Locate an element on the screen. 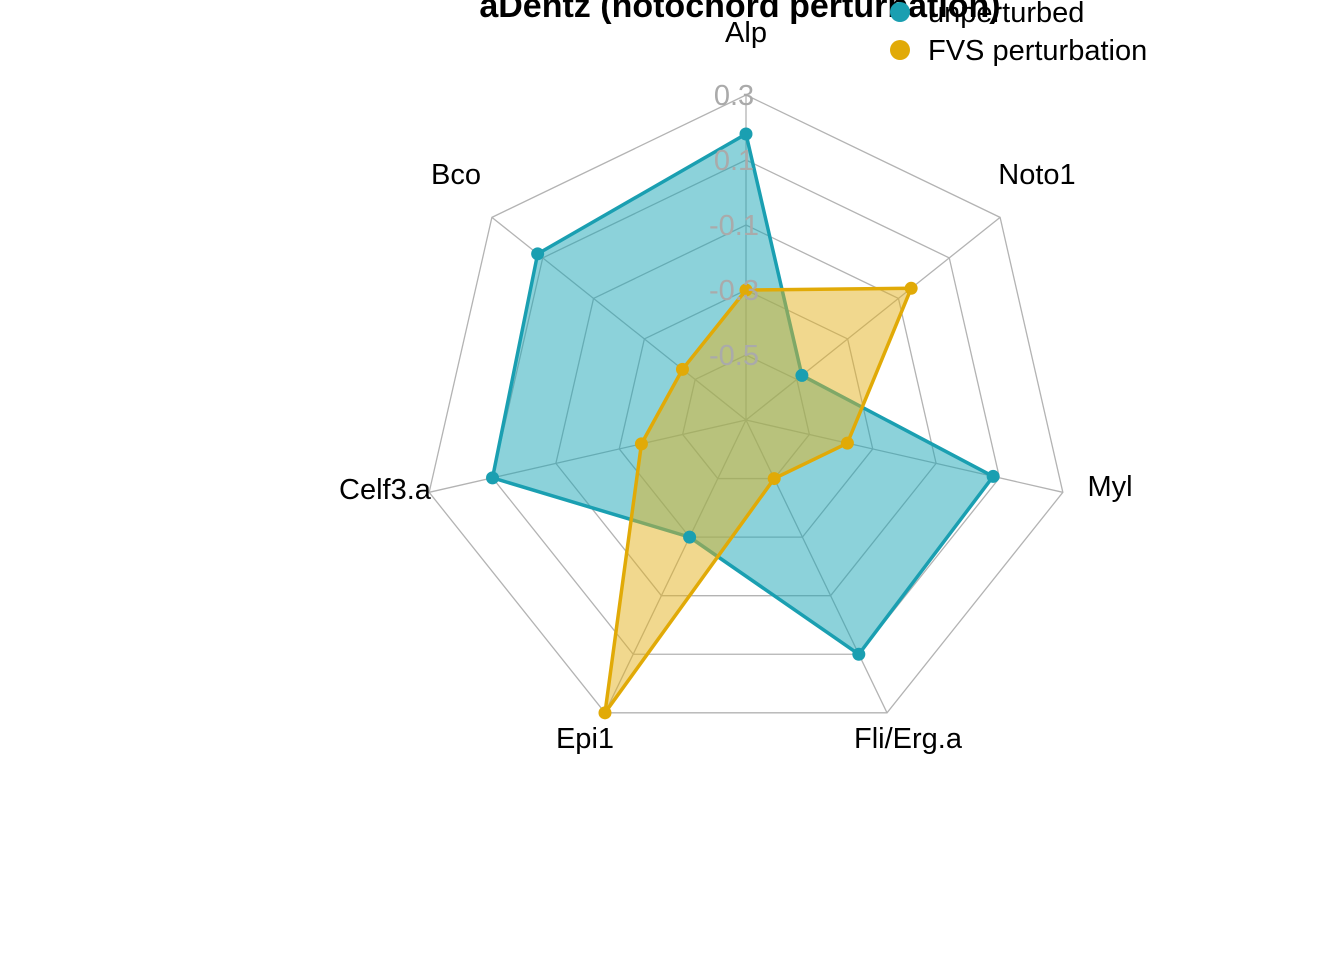 The image size is (1344, 960). radial-tick-labels: -0.5 -0.3 -0.1 0.1 0.3 is located at coordinates (734, 226).